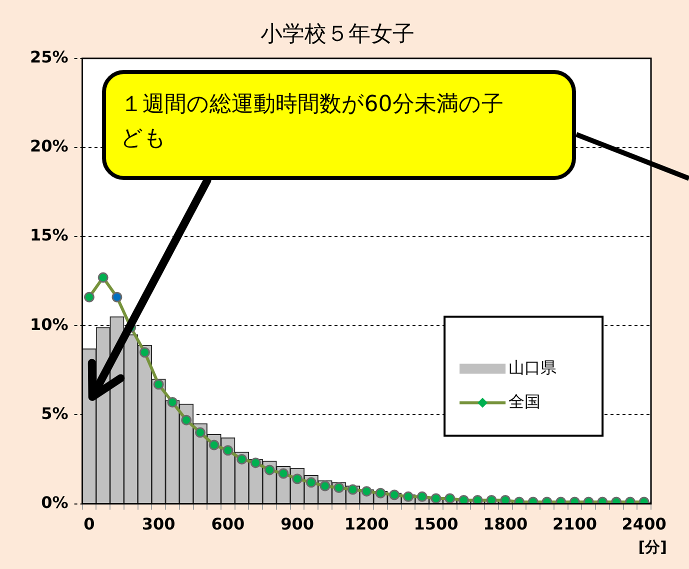 This screenshot has width=689, height=569. Describe the element at coordinates (89, 524) in the screenshot. I see `x-tick-label: 0` at that location.